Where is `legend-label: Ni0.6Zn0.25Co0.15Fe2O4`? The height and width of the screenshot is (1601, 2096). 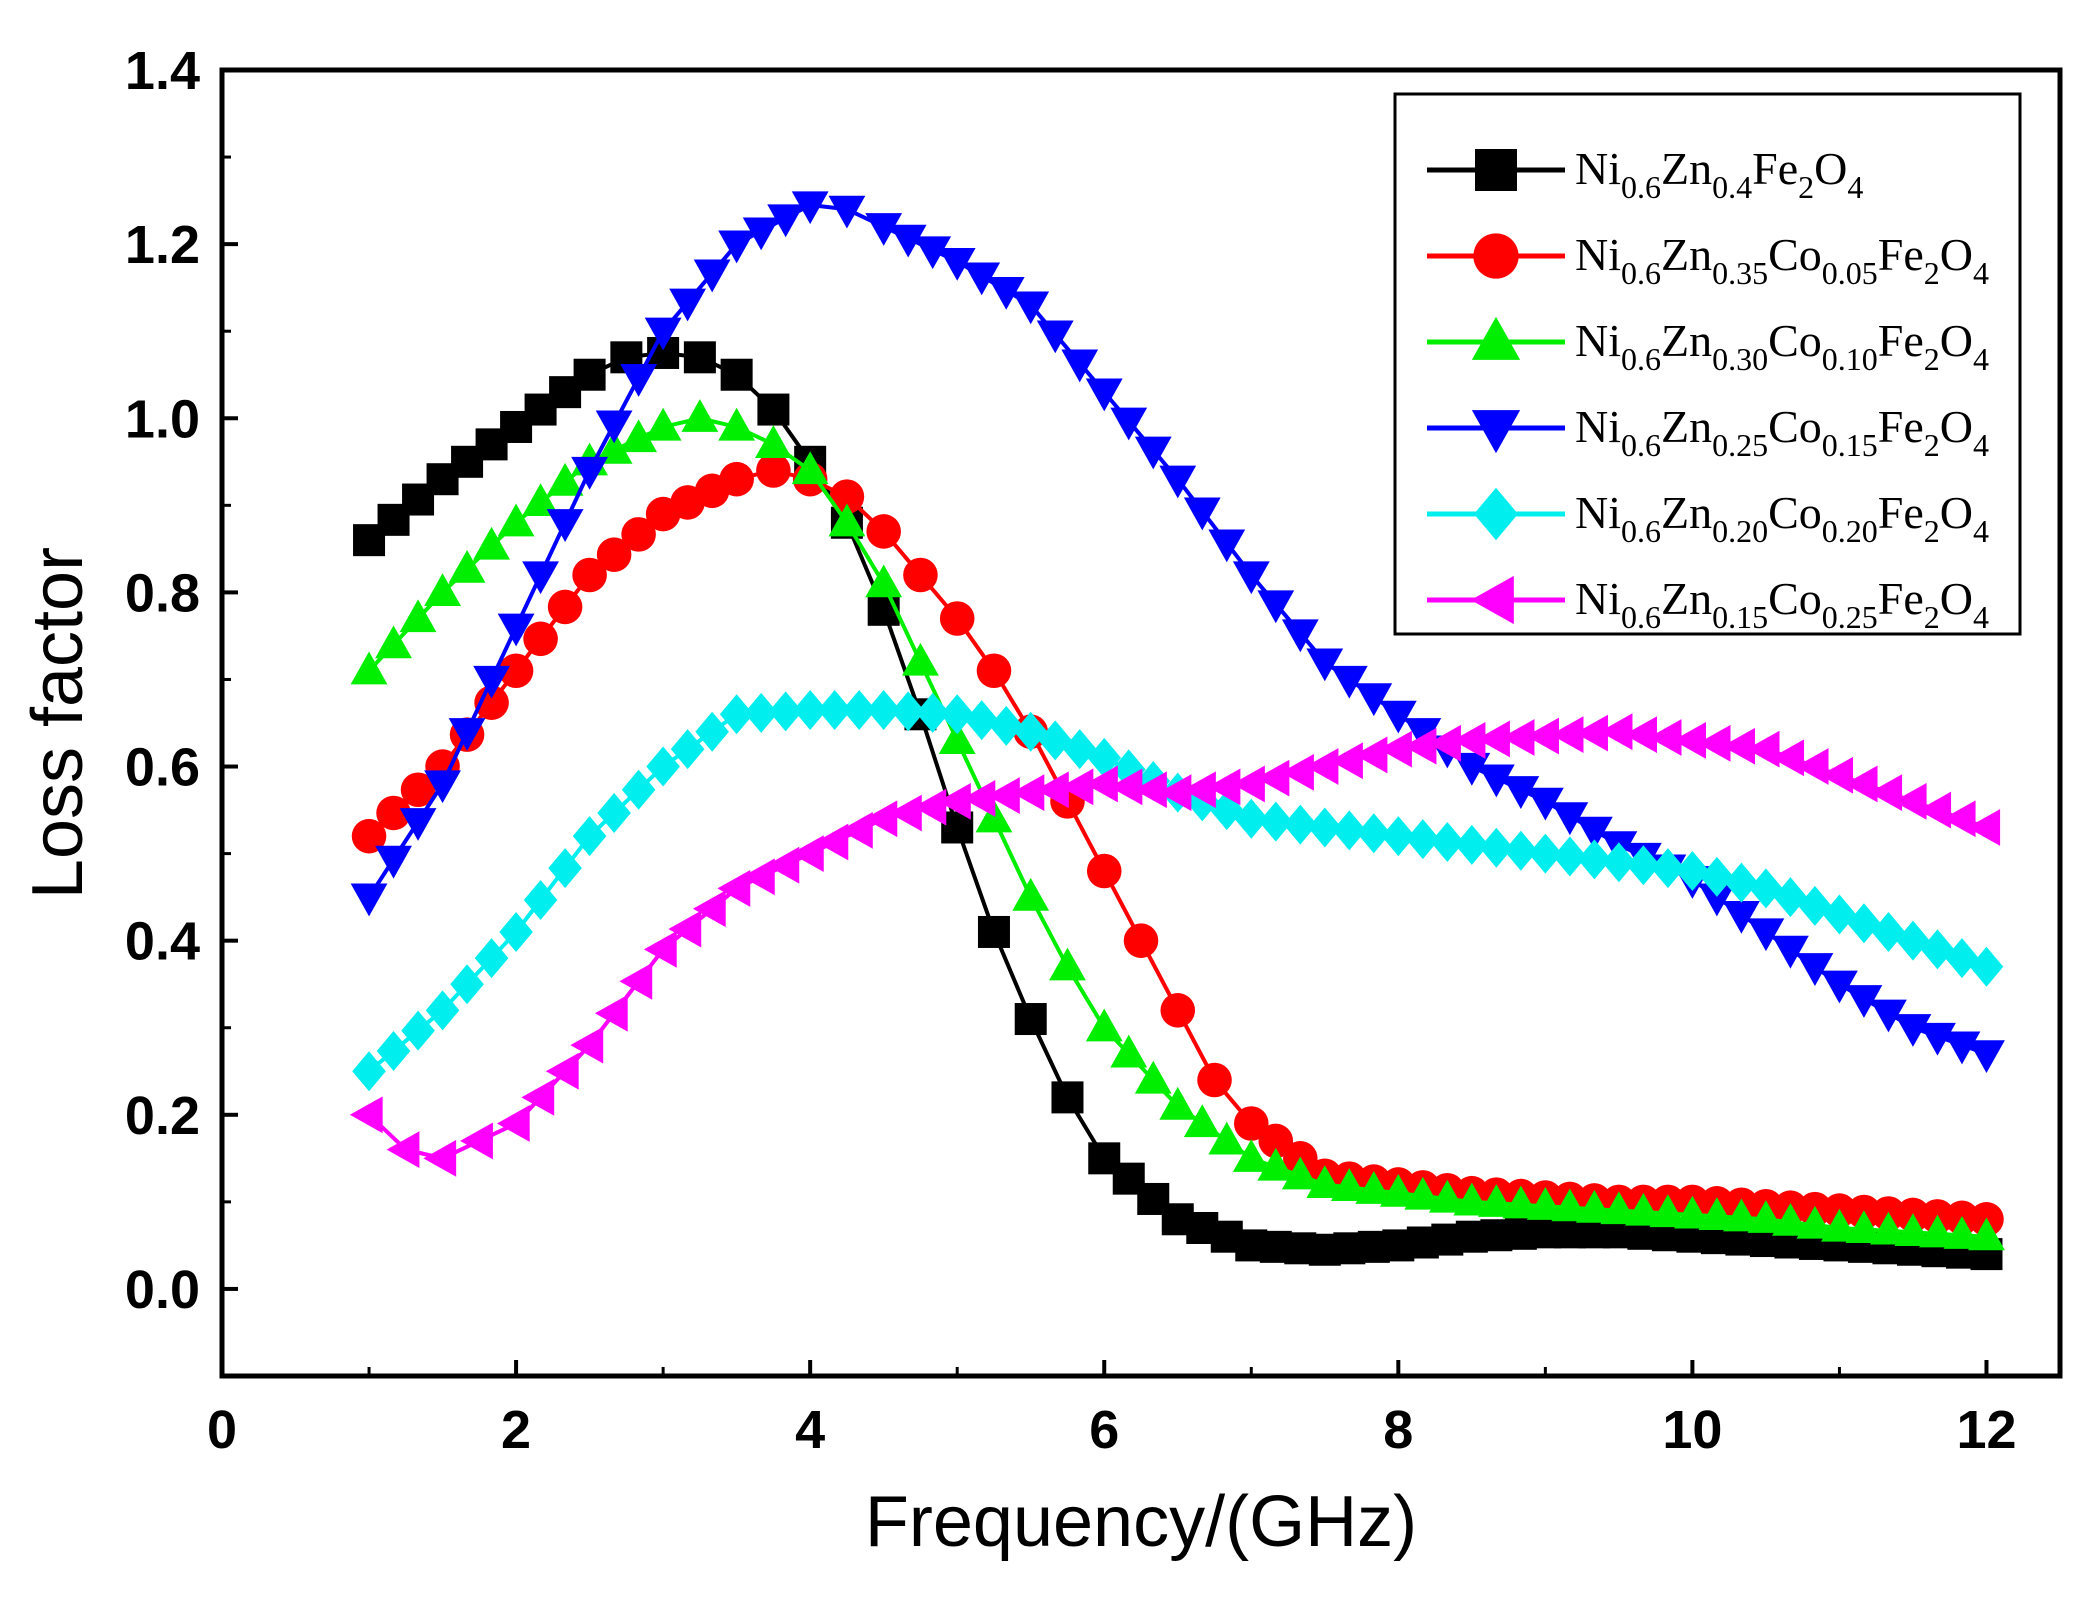 legend-label: Ni0.6Zn0.25Co0.15Fe2O4 is located at coordinates (1782, 432).